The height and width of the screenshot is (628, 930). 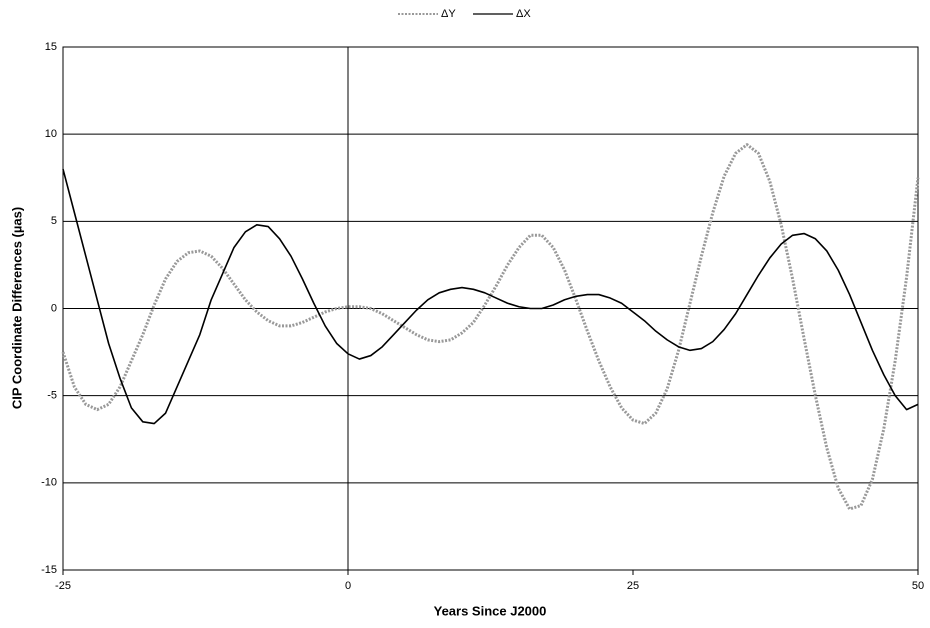 I want to click on x-tick-label: 0, so click(x=348, y=586).